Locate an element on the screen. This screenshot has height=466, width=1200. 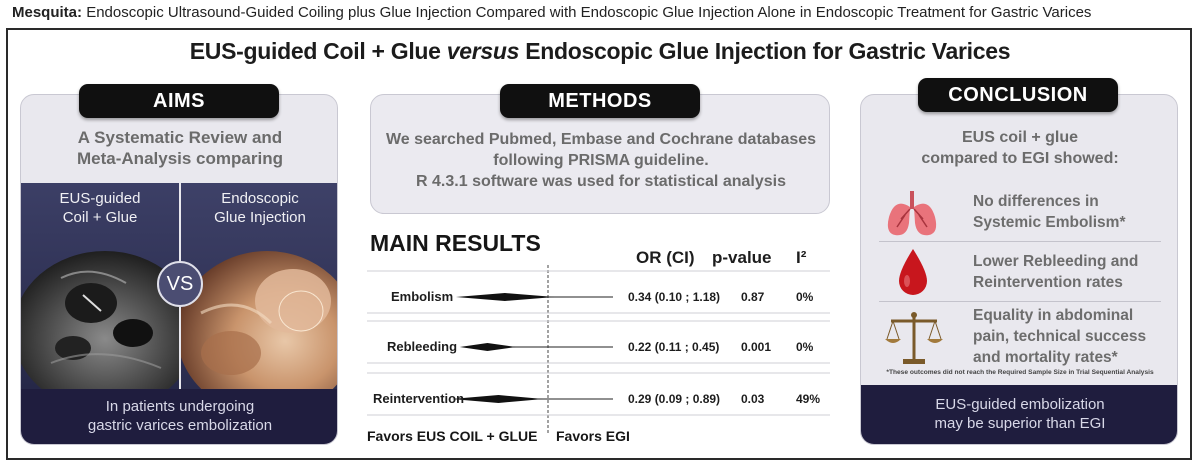
conclusion-item2-line1: Lower Rebleeding and is located at coordinates (1056, 261).